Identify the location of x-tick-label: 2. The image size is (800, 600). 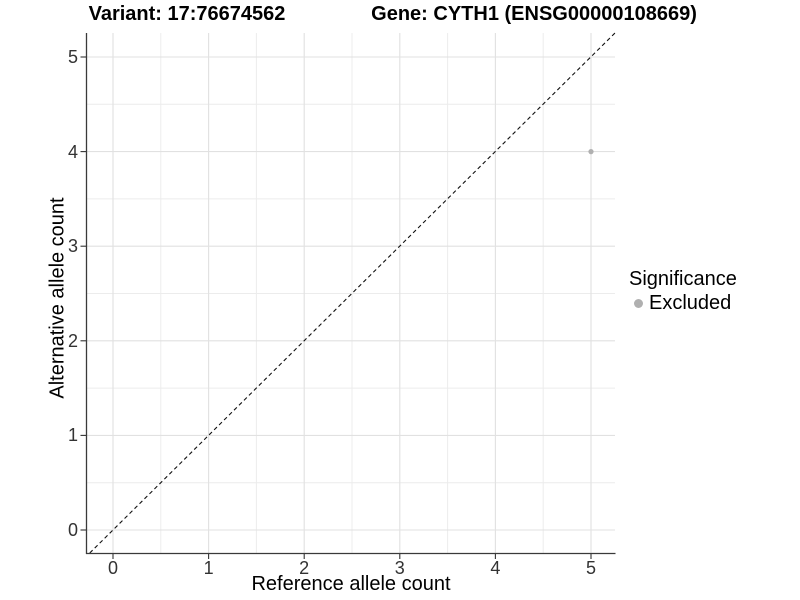
(304, 568).